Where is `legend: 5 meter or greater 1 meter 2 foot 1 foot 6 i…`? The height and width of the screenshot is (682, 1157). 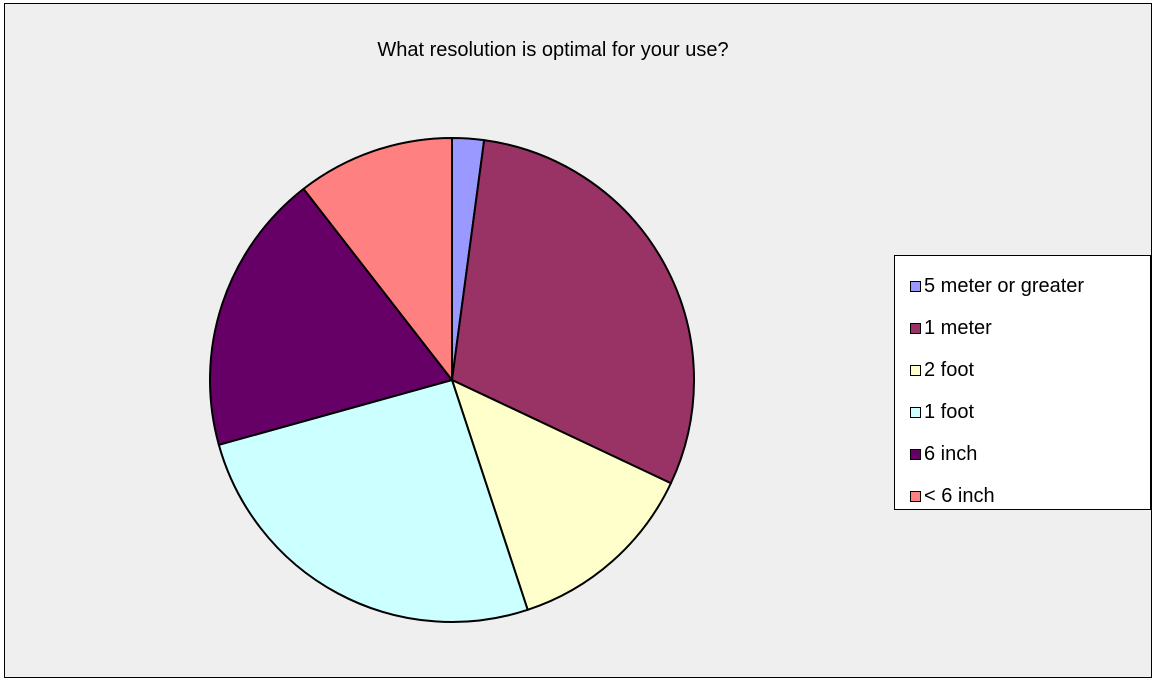
legend: 5 meter or greater 1 meter 2 foot 1 foot 6 i… is located at coordinates (1022, 382).